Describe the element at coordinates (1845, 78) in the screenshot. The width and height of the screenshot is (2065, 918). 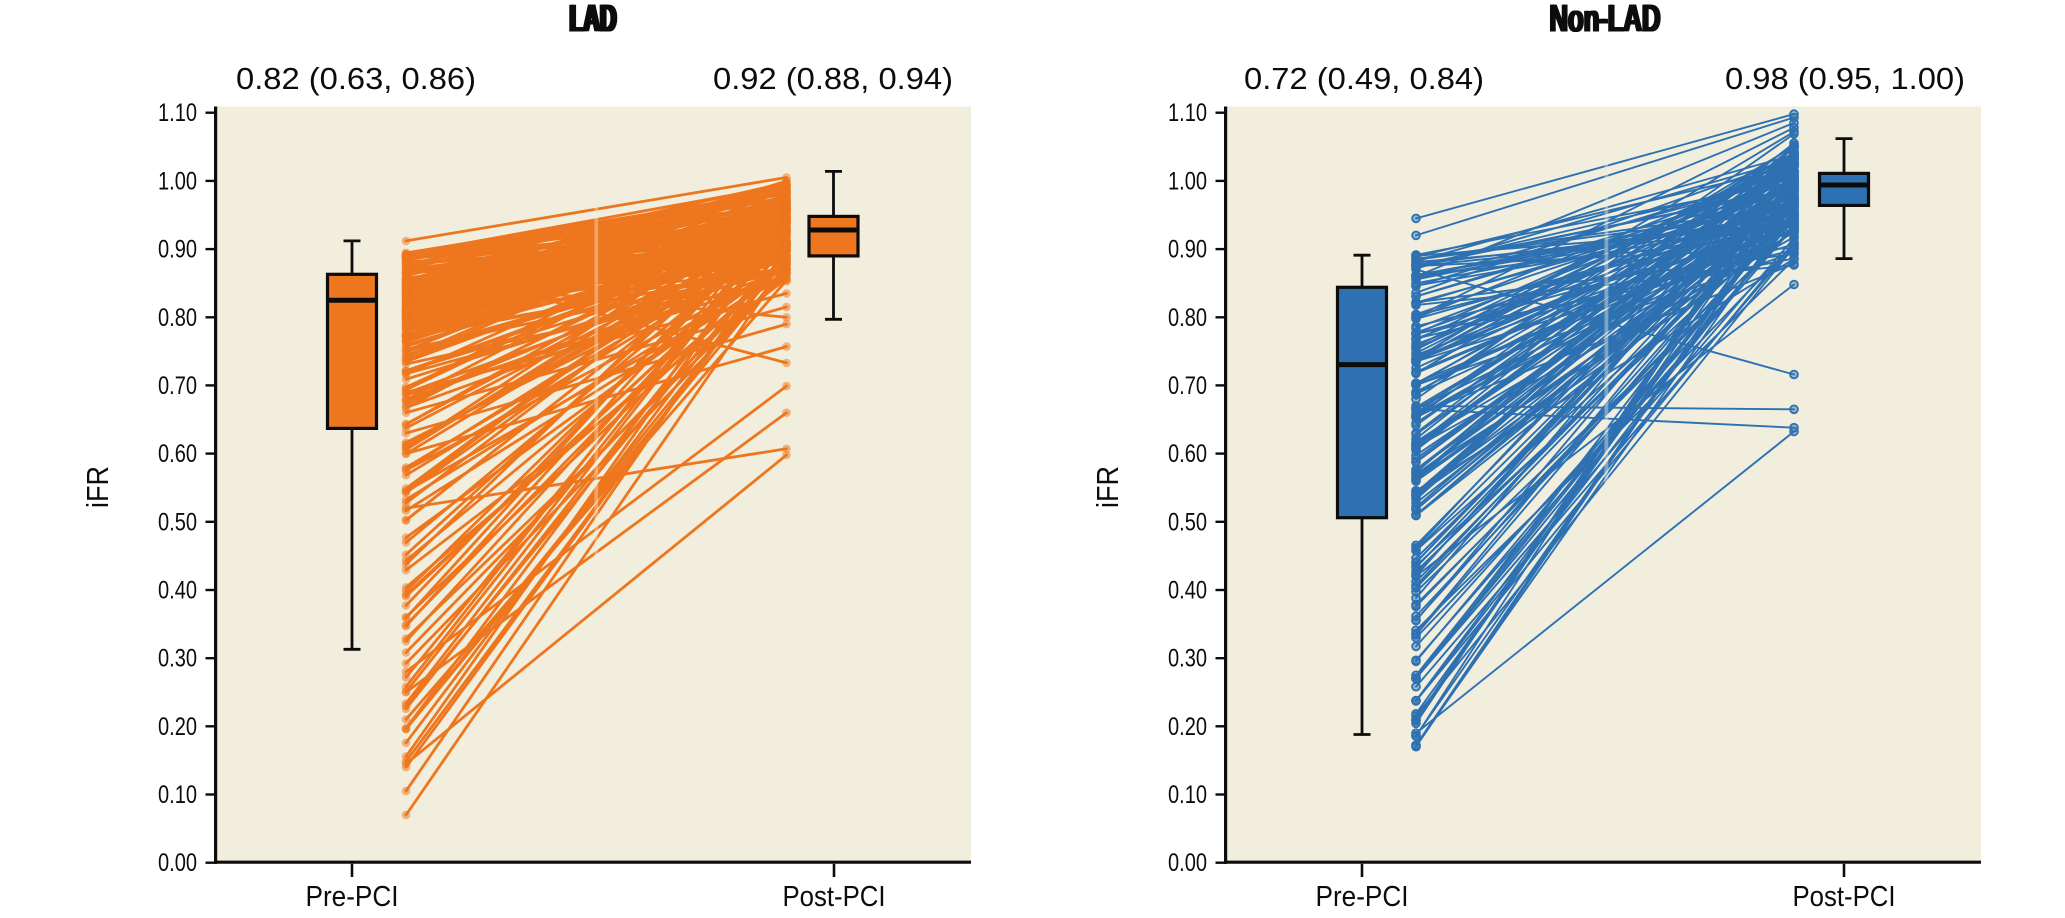
I see `svg-text: 0.98 (0.95, 1.00)` at that location.